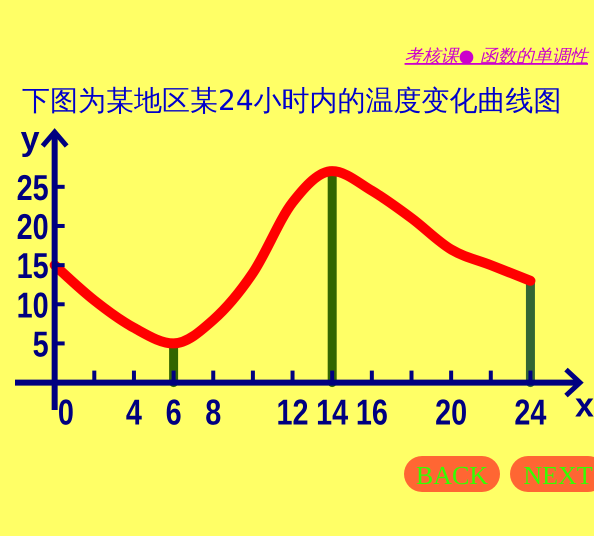 The image size is (594, 536). Describe the element at coordinates (32, 265) in the screenshot. I see `y-tick-label: 15` at that location.